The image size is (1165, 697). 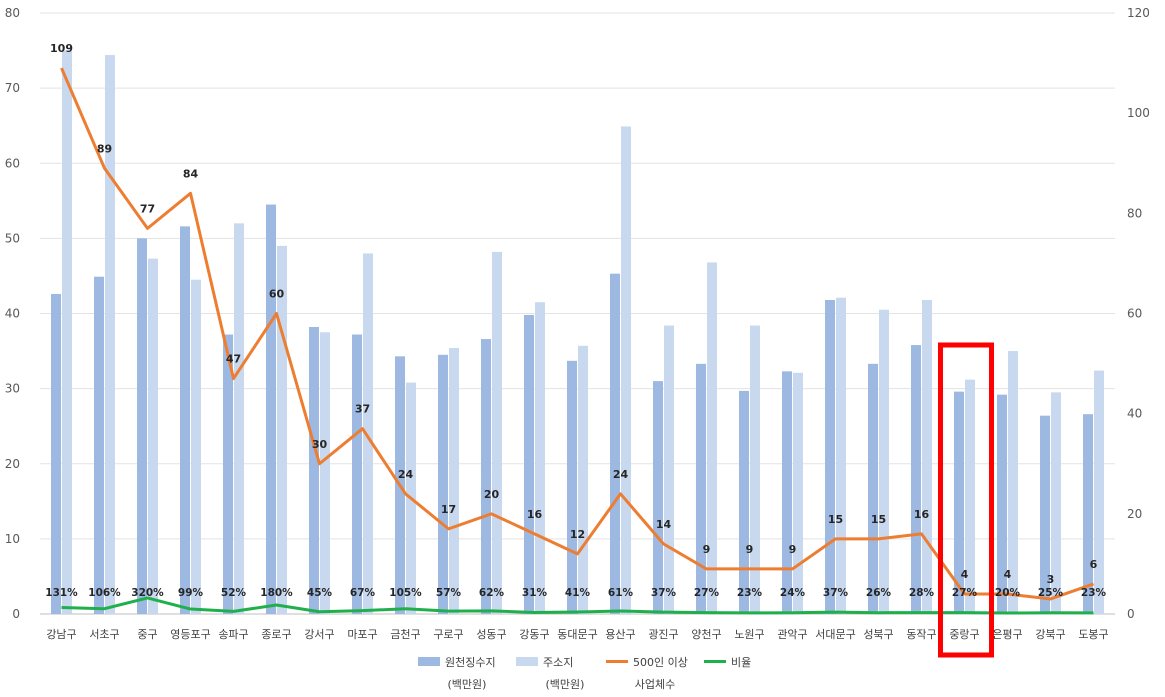 What do you see at coordinates (147, 593) in the screenshot?
I see `data-label-ratio: 320%` at bounding box center [147, 593].